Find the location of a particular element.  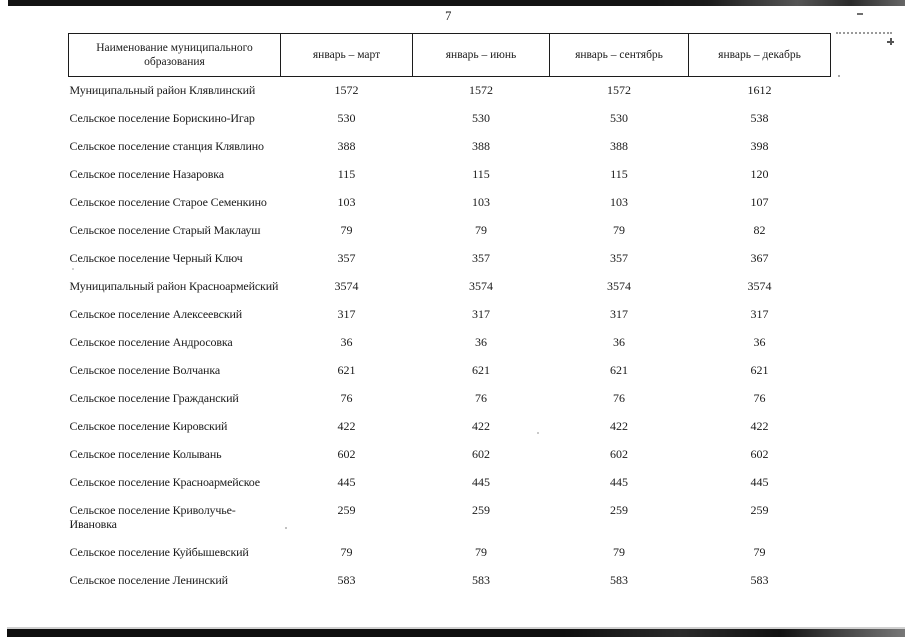

value-jan-jun: 317 is located at coordinates (481, 314).